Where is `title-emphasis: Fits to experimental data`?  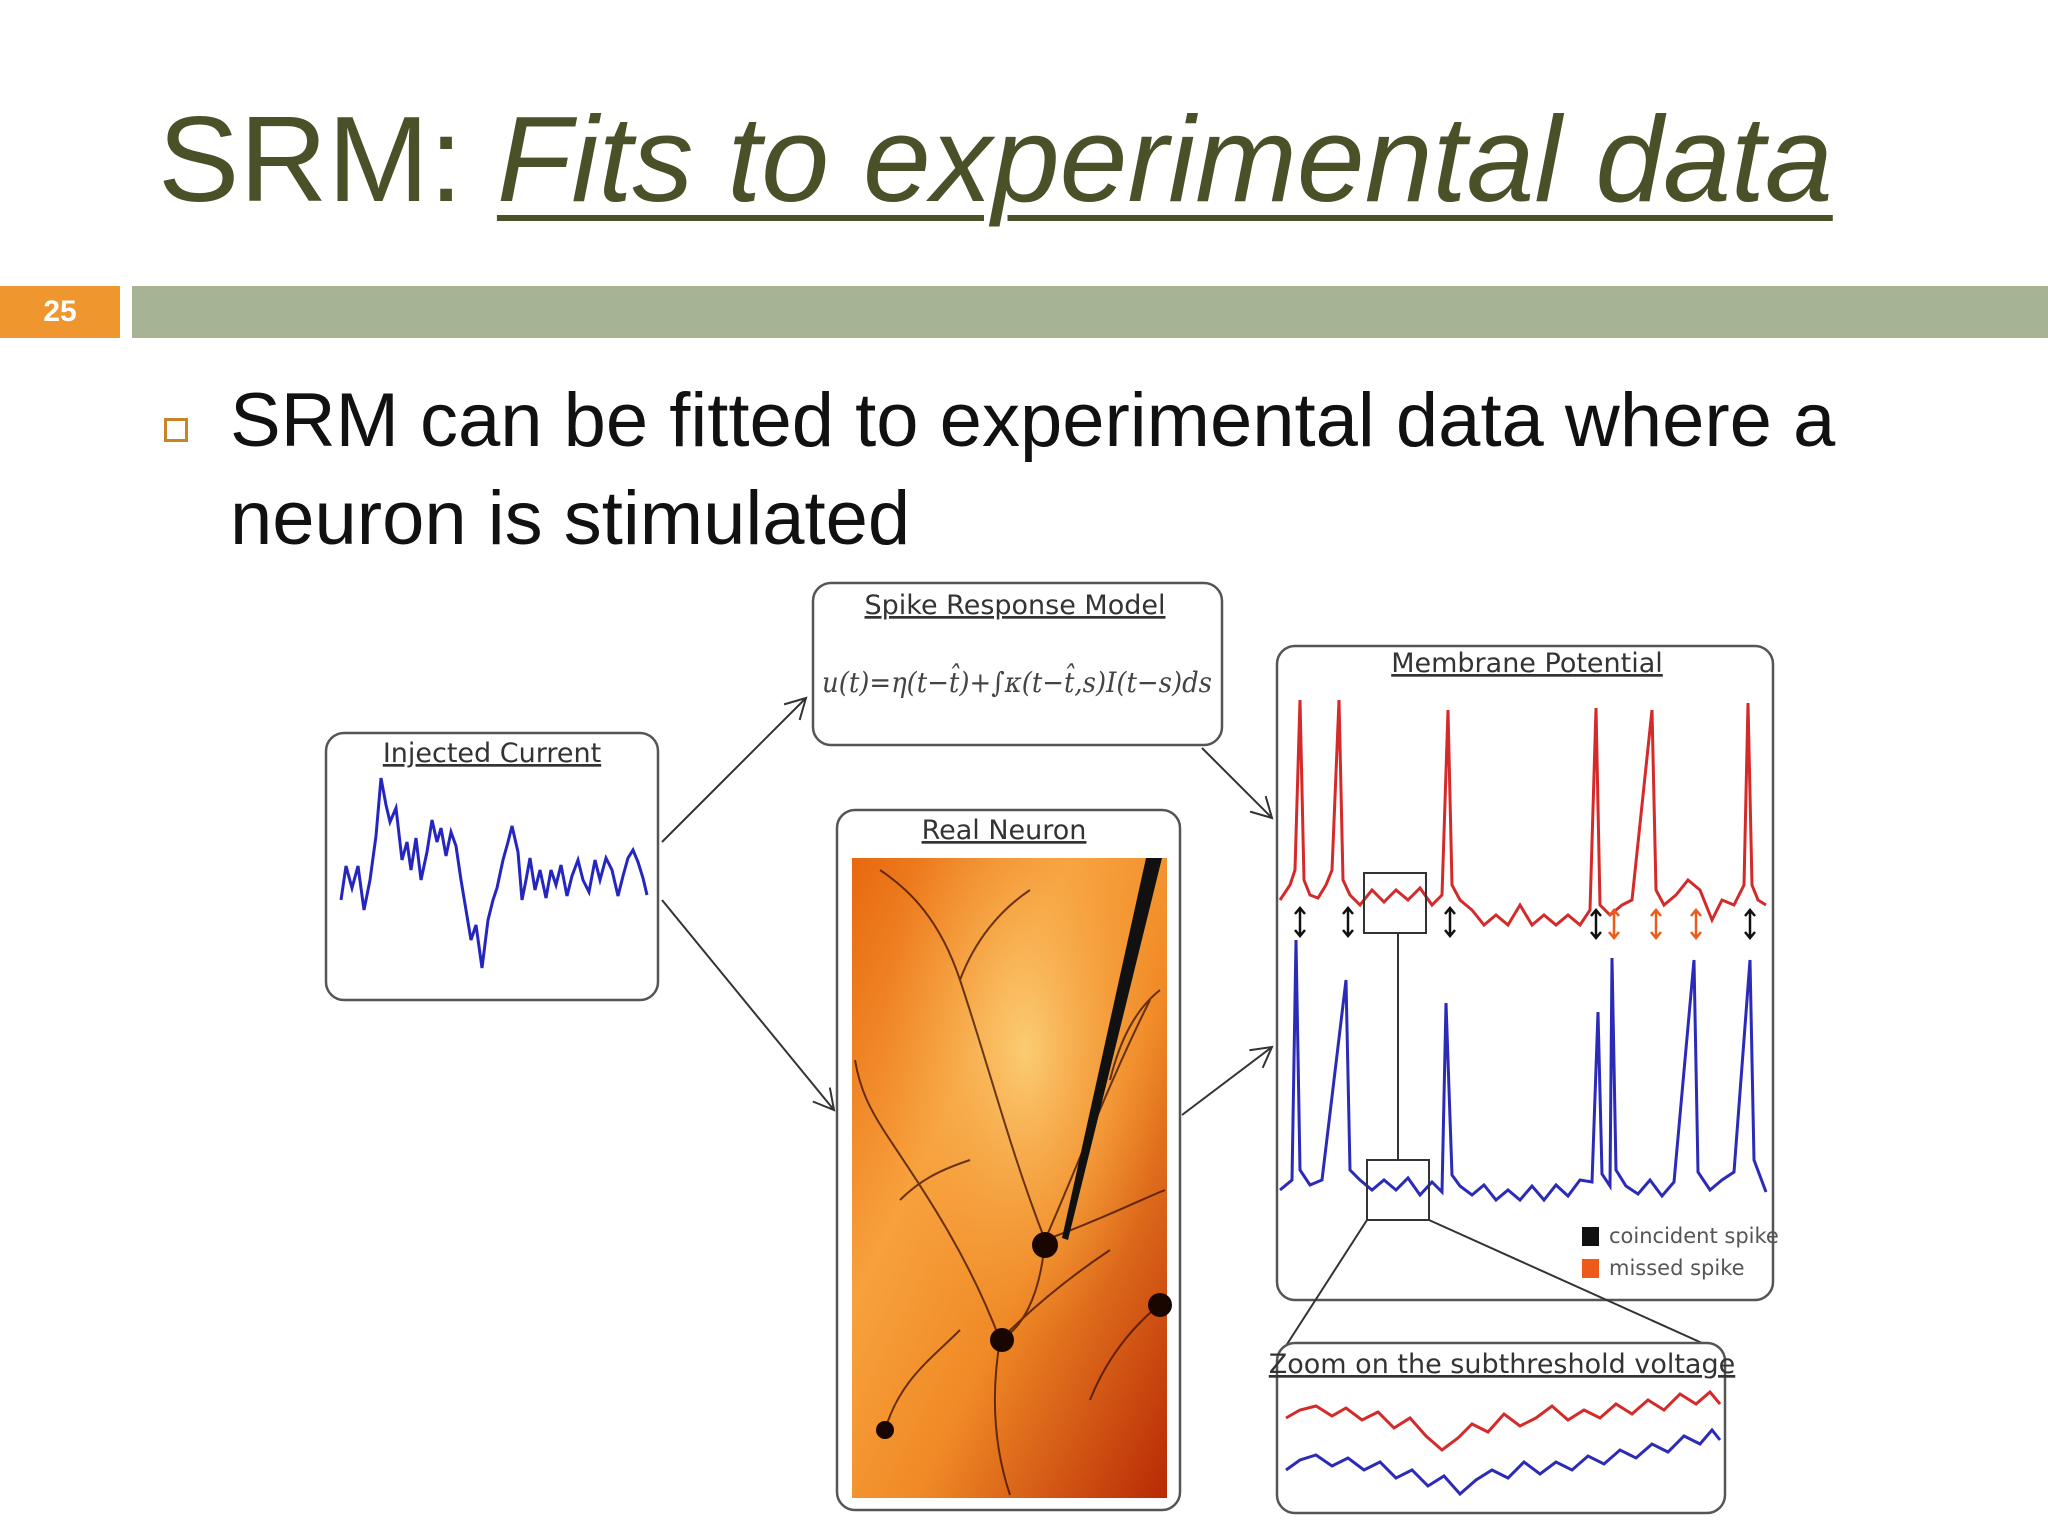 title-emphasis: Fits to experimental data is located at coordinates (1164, 159).